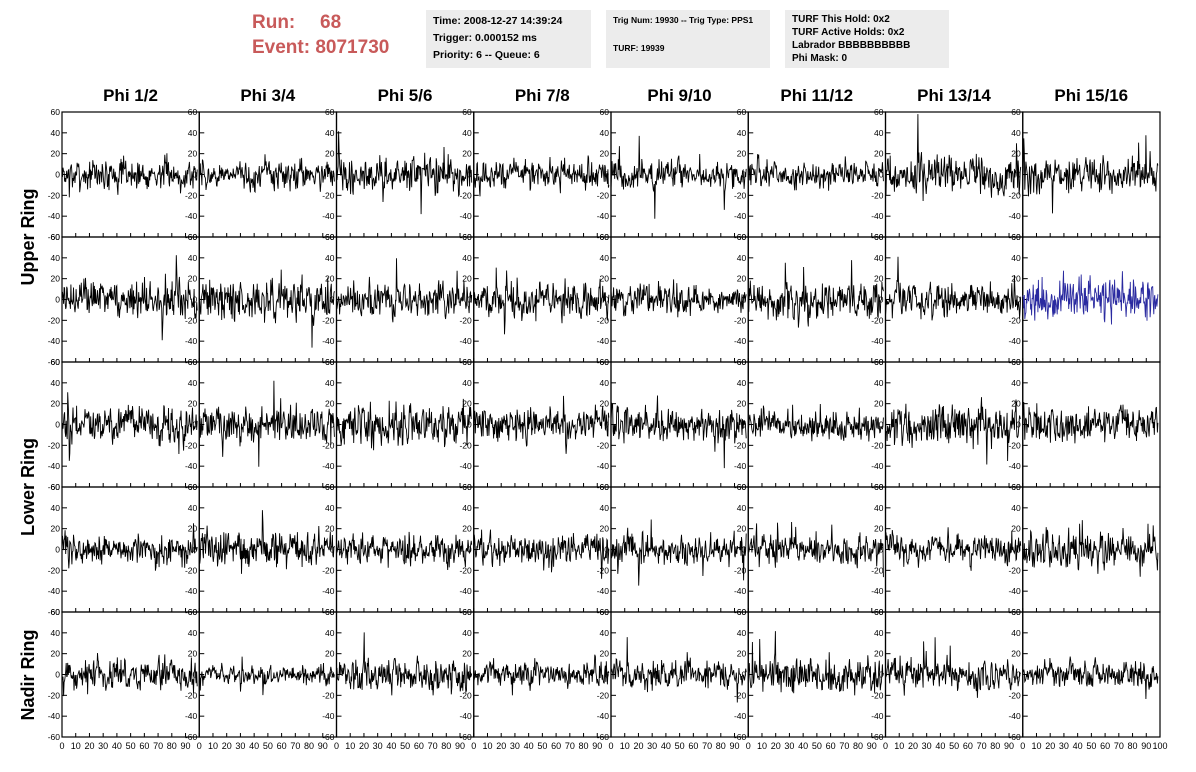  Describe the element at coordinates (679, 95) in the screenshot. I see `phi-label-5: Phi 9/10` at that location.